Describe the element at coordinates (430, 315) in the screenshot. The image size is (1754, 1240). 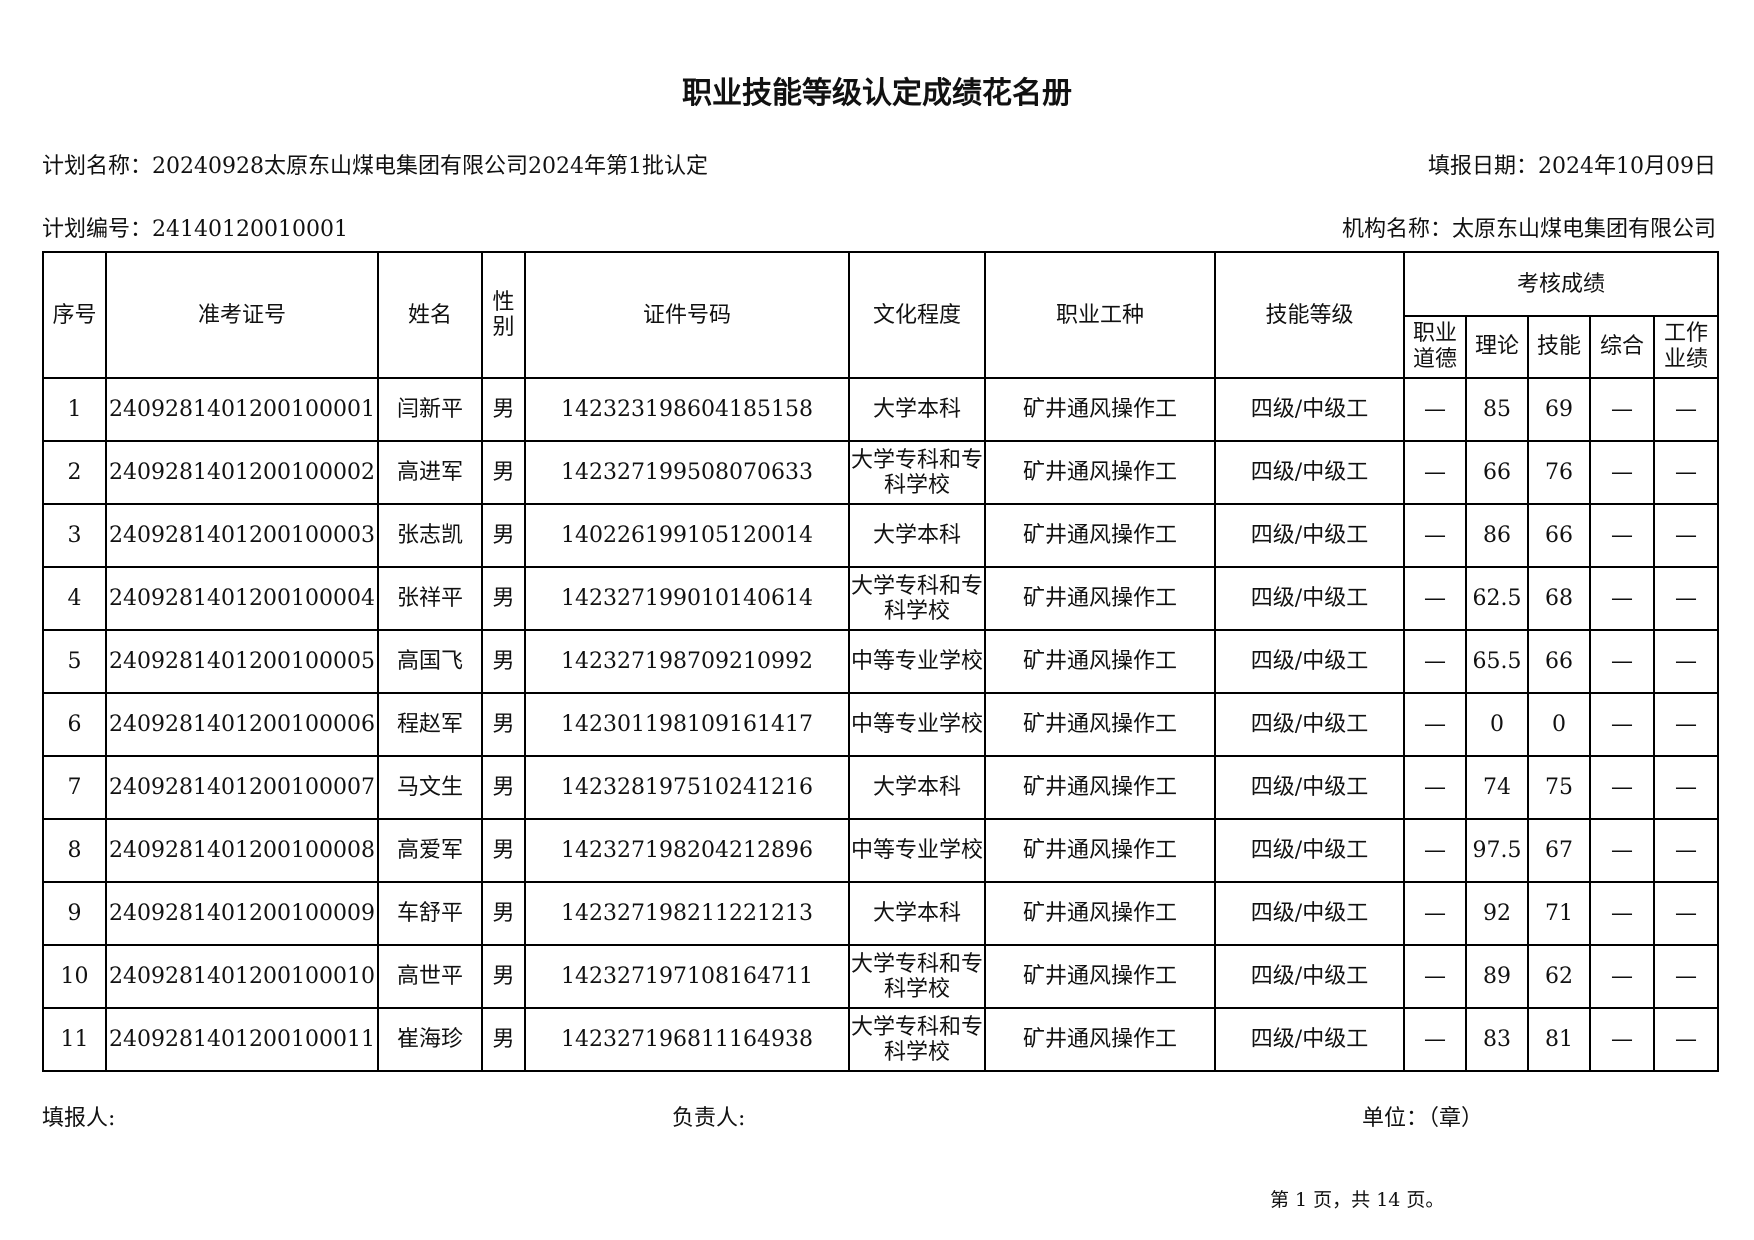
I see `header-name: 姓名` at that location.